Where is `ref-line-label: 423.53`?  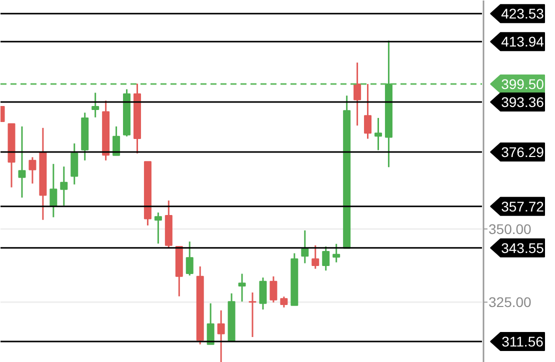 ref-line-label: 423.53 is located at coordinates (522, 14).